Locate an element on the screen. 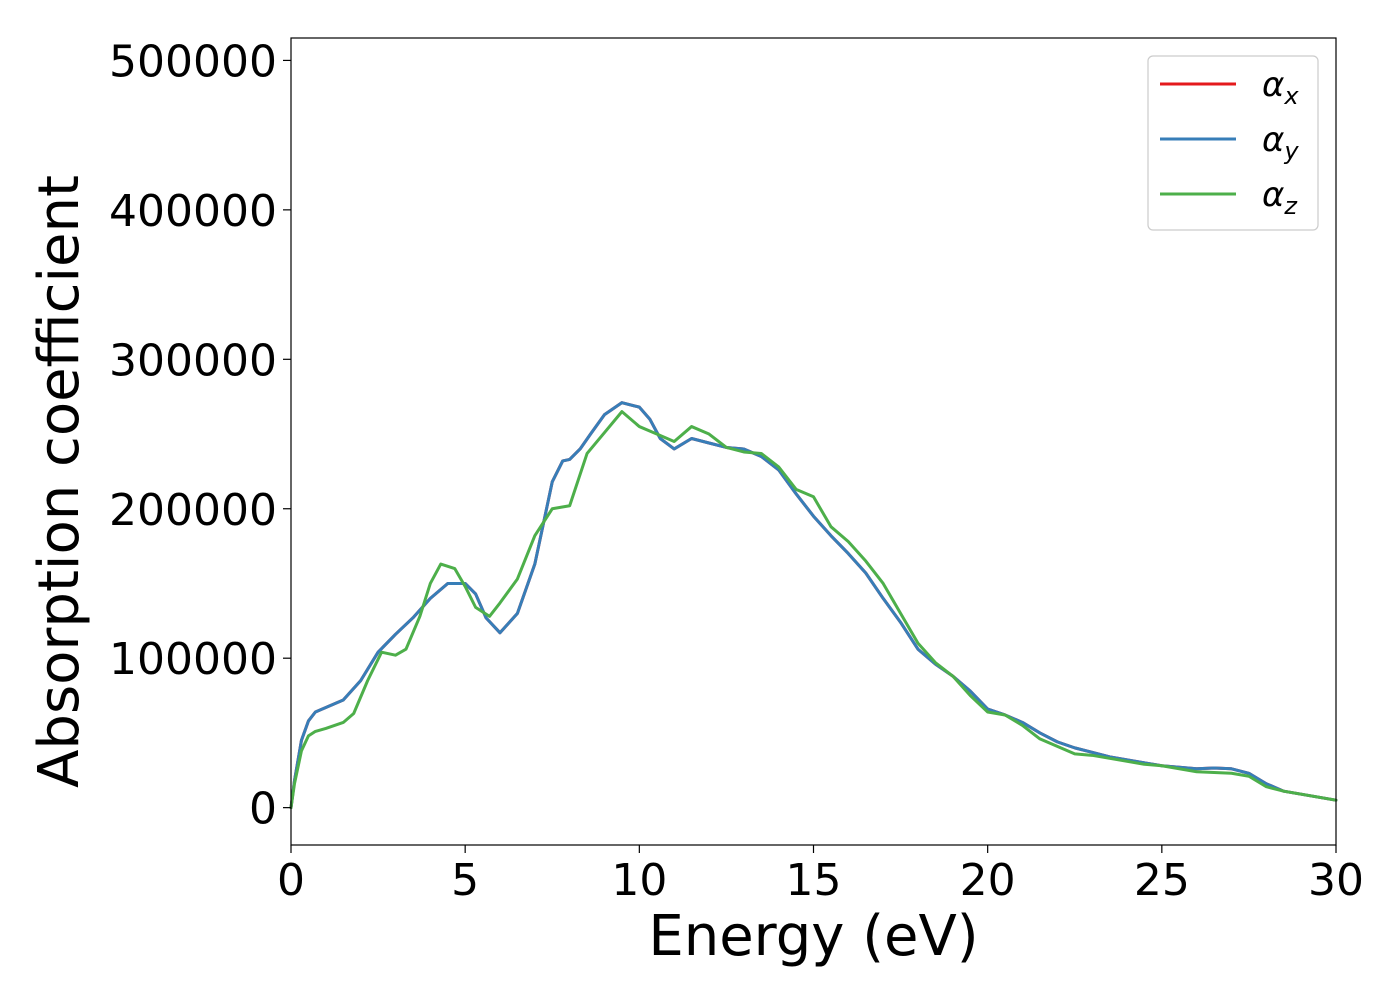  y-tick-label: 100000 is located at coordinates (193, 659).